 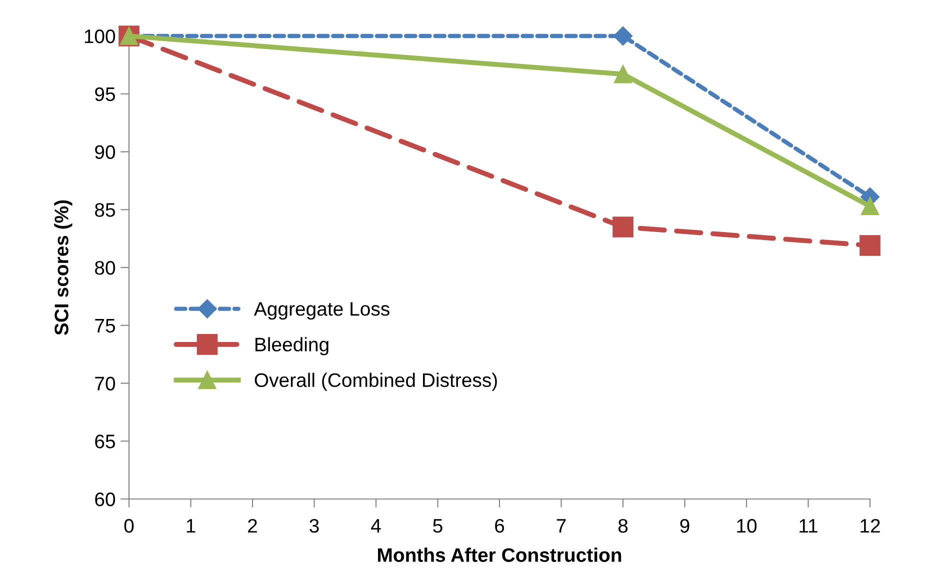 What do you see at coordinates (252, 525) in the screenshot?
I see `x-tick-label: 2` at bounding box center [252, 525].